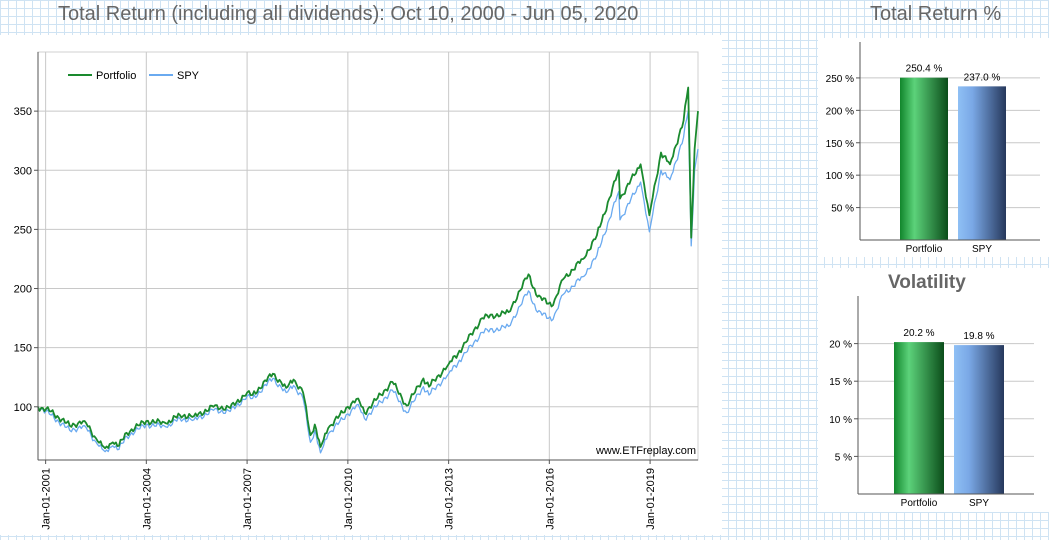 Image resolution: width=1049 pixels, height=540 pixels. What do you see at coordinates (842, 209) in the screenshot?
I see `y-tick-label: 50 %` at bounding box center [842, 209].